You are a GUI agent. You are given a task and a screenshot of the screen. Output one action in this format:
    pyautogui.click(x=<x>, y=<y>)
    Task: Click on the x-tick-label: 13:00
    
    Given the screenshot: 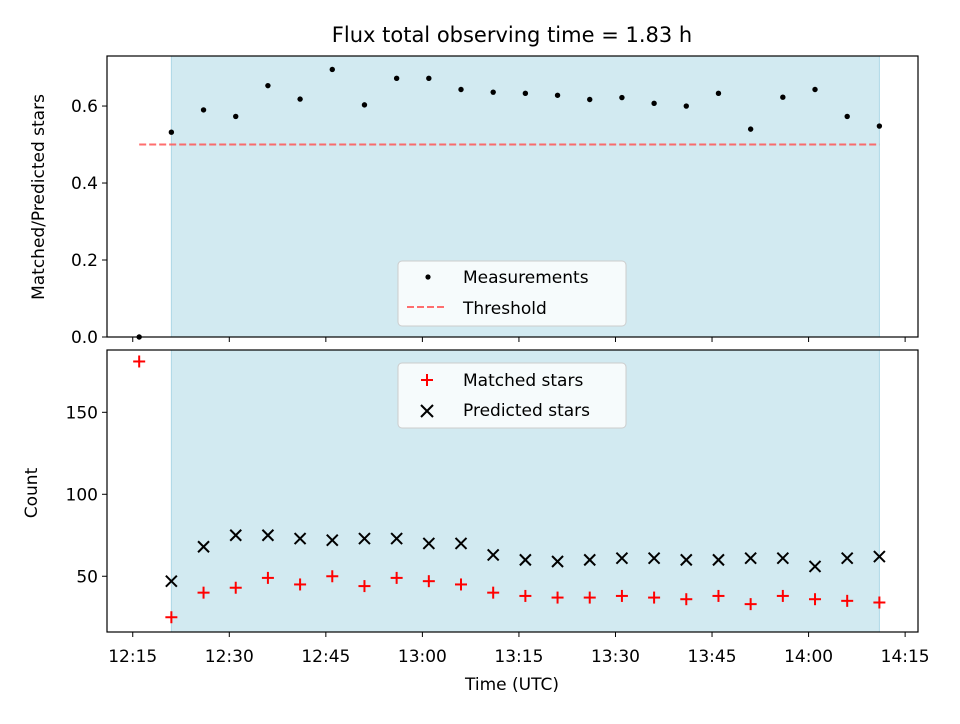 What is the action you would take?
    pyautogui.click(x=422, y=657)
    